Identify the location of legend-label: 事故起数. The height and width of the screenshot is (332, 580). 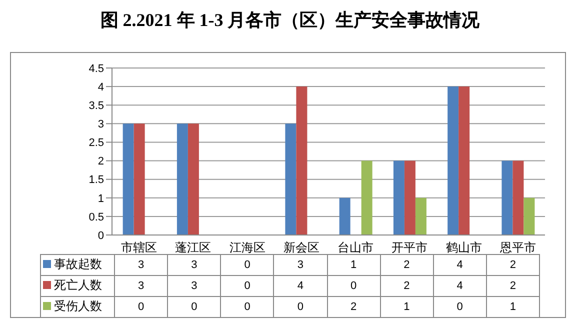
(78, 264).